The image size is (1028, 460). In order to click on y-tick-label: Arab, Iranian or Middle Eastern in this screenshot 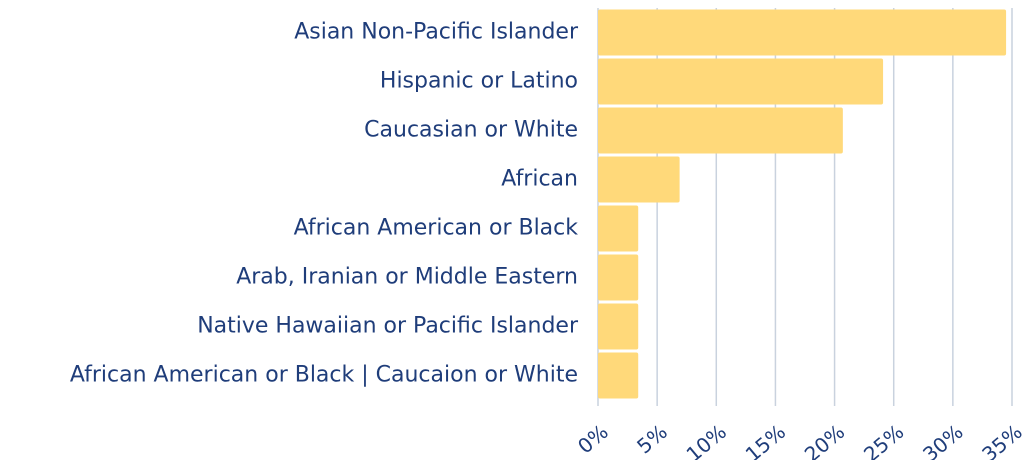, I will do `click(407, 277)`.